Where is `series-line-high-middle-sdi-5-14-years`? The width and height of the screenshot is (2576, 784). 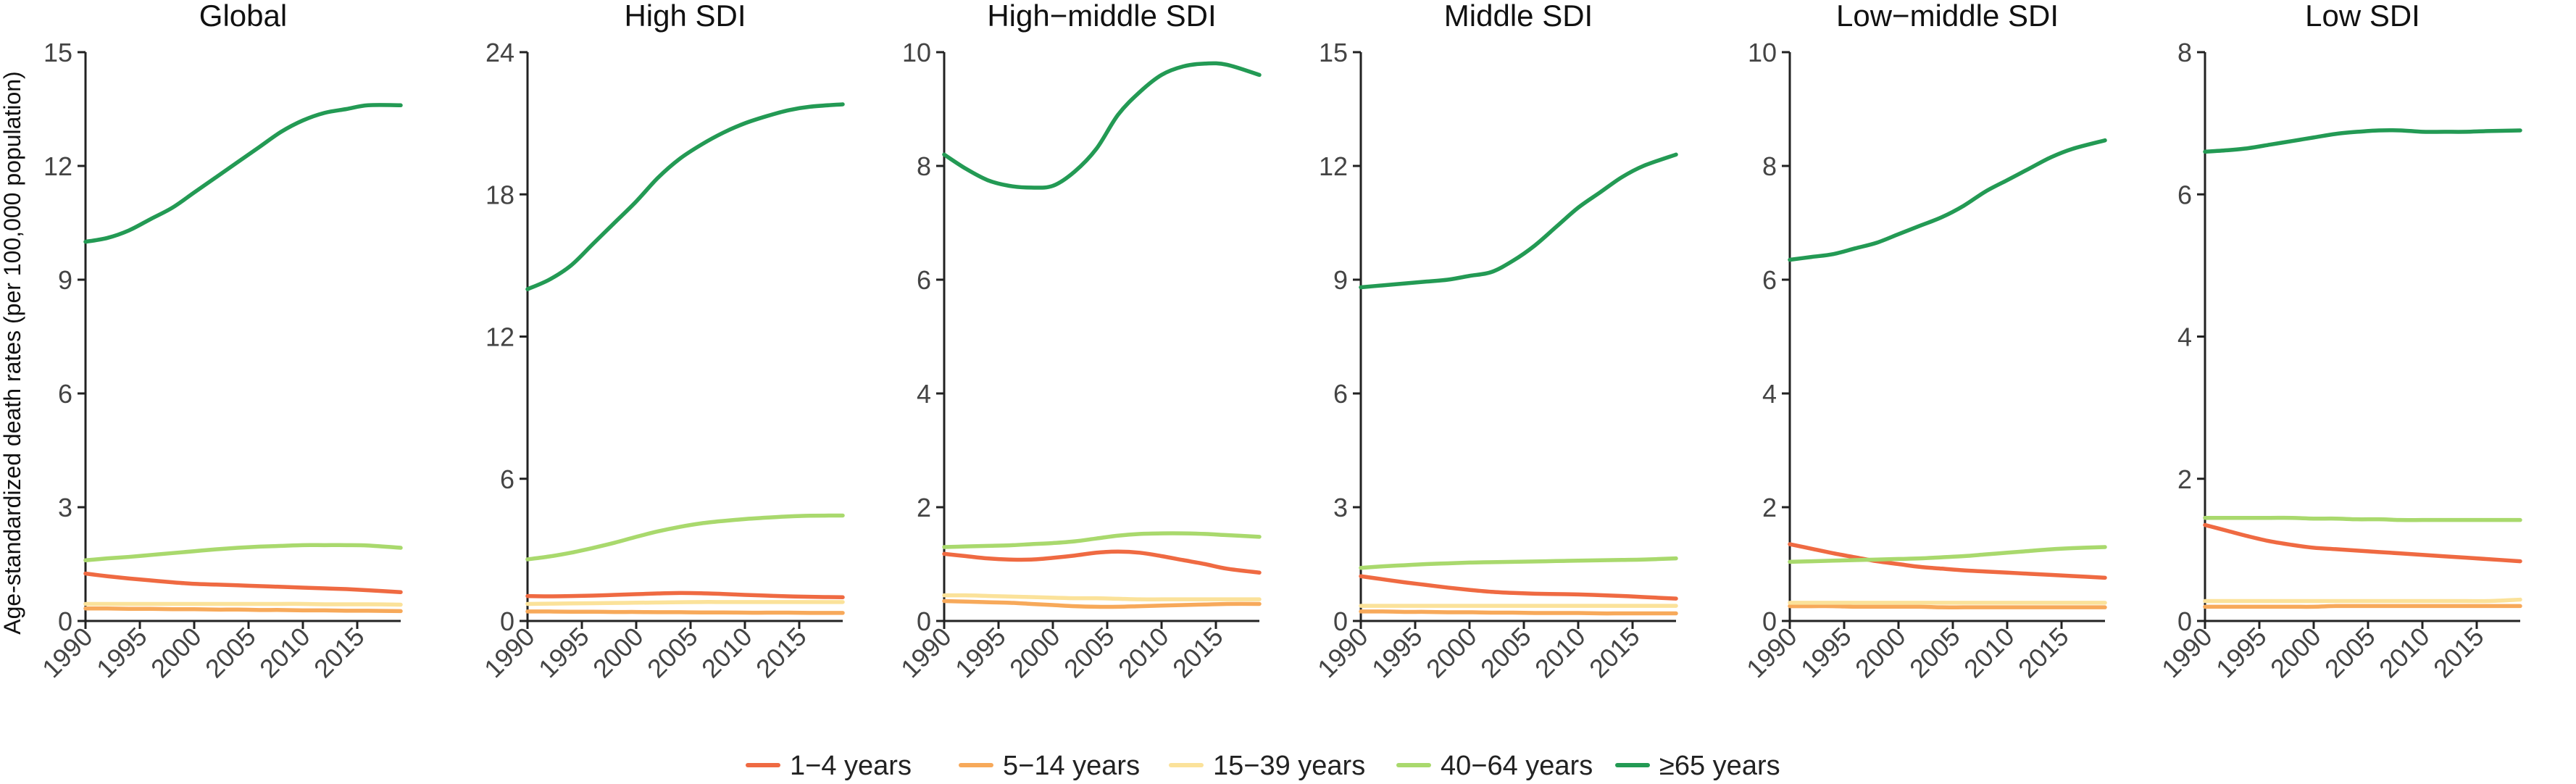 series-line-high-middle-sdi-5-14-years is located at coordinates (1102, 604).